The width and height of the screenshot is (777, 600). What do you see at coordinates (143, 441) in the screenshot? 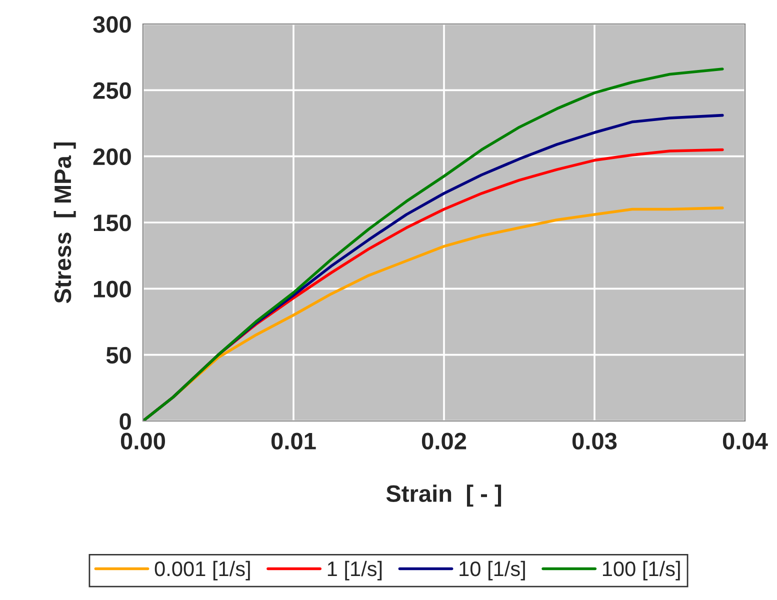
I see `x-tick-label: 0.00` at bounding box center [143, 441].